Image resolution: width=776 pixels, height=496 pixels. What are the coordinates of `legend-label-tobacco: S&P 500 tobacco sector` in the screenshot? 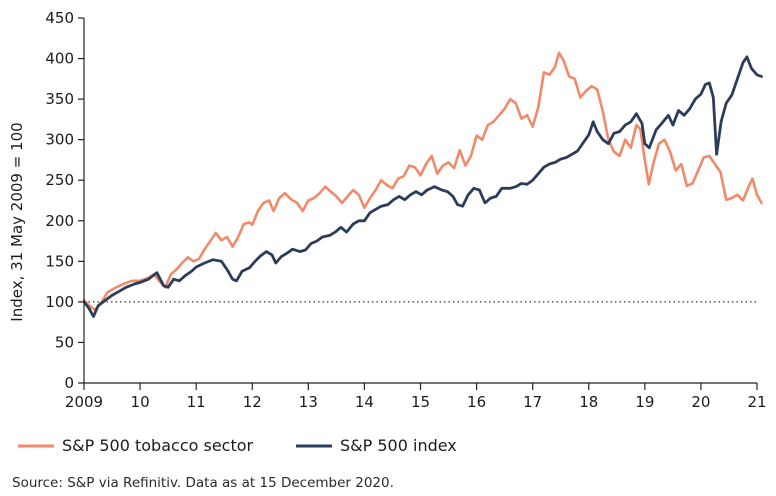 It's located at (158, 445).